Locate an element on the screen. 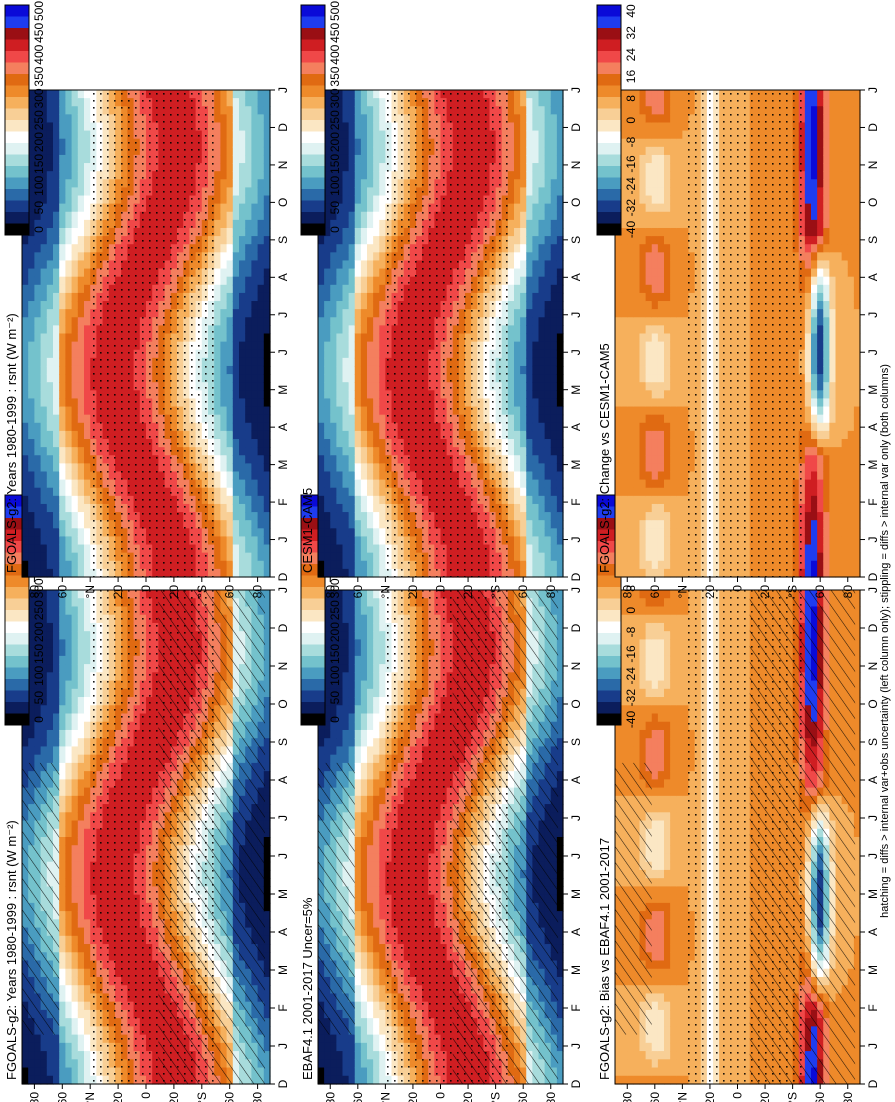 This screenshot has width=895, height=1102. lat-tick-label: 80 is located at coordinates (34, 1097).